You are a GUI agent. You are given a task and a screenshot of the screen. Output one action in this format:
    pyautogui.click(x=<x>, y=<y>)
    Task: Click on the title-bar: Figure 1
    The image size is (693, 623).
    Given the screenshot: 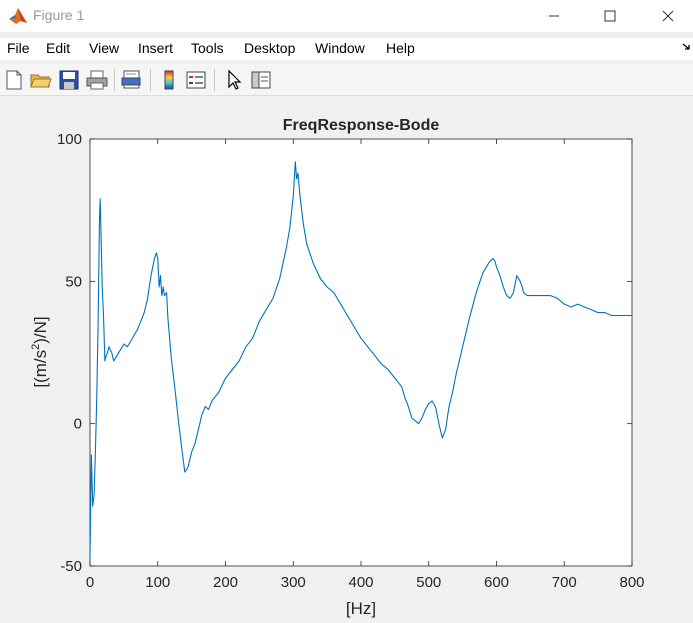 What is the action you would take?
    pyautogui.click(x=346, y=16)
    